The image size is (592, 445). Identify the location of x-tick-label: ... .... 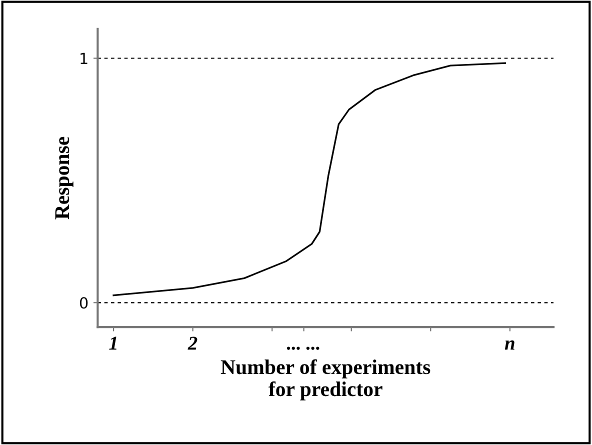
(303, 348).